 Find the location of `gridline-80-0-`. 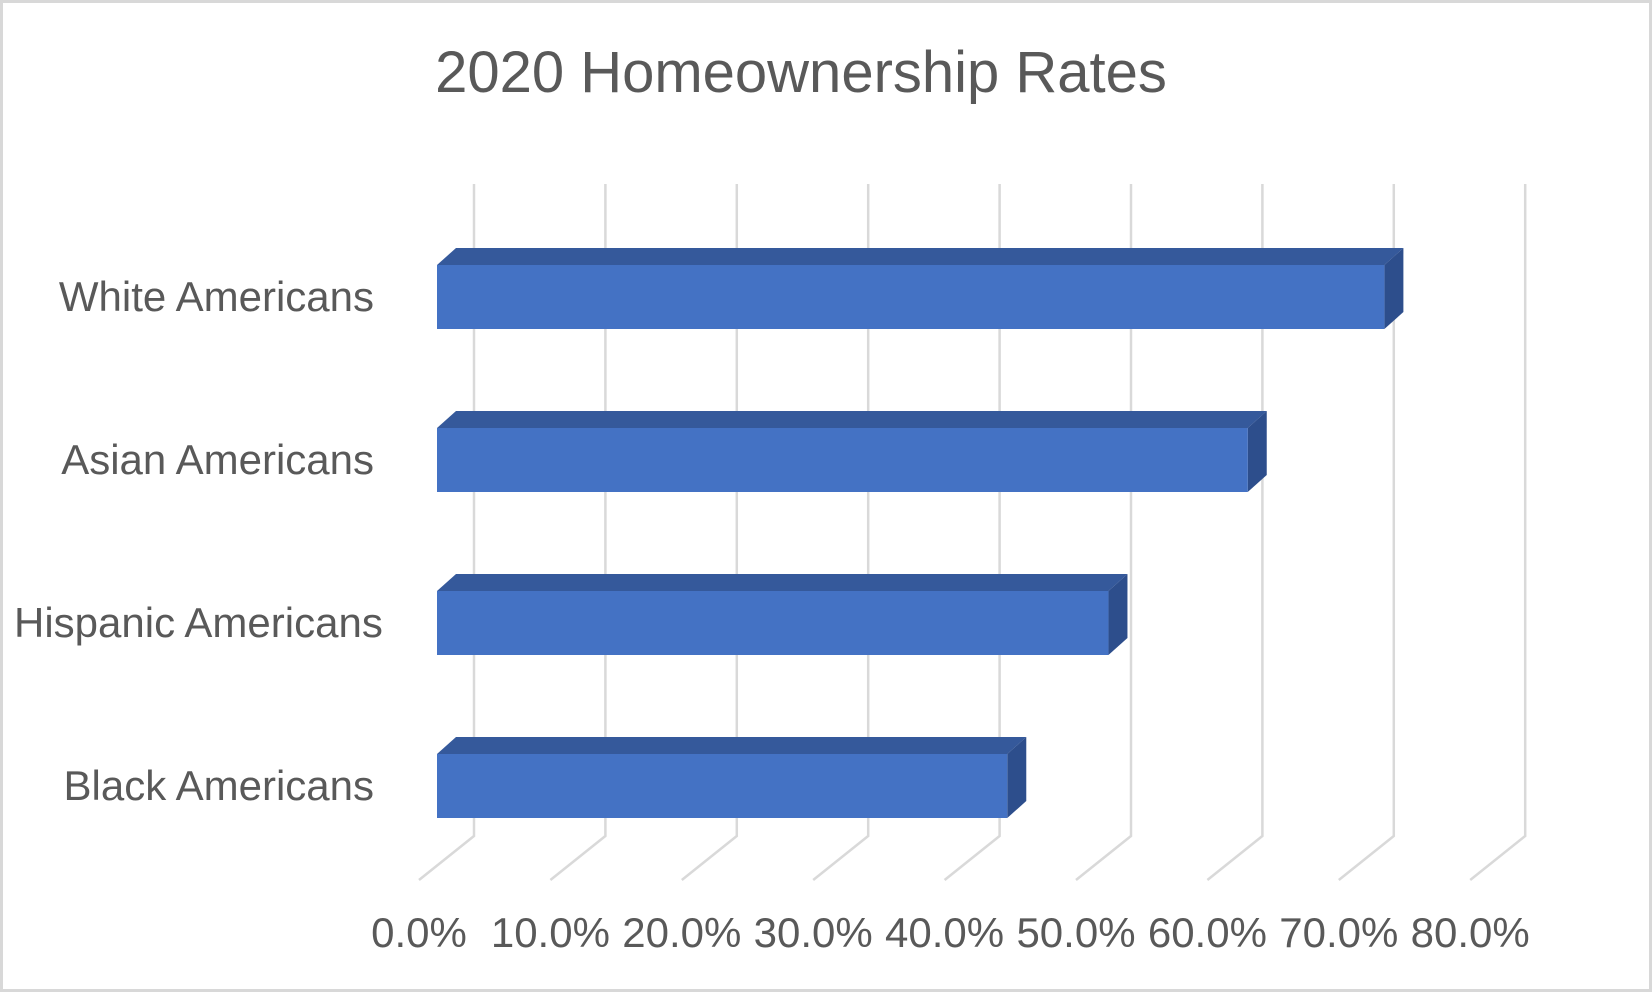

gridline-80-0- is located at coordinates (1498, 532).